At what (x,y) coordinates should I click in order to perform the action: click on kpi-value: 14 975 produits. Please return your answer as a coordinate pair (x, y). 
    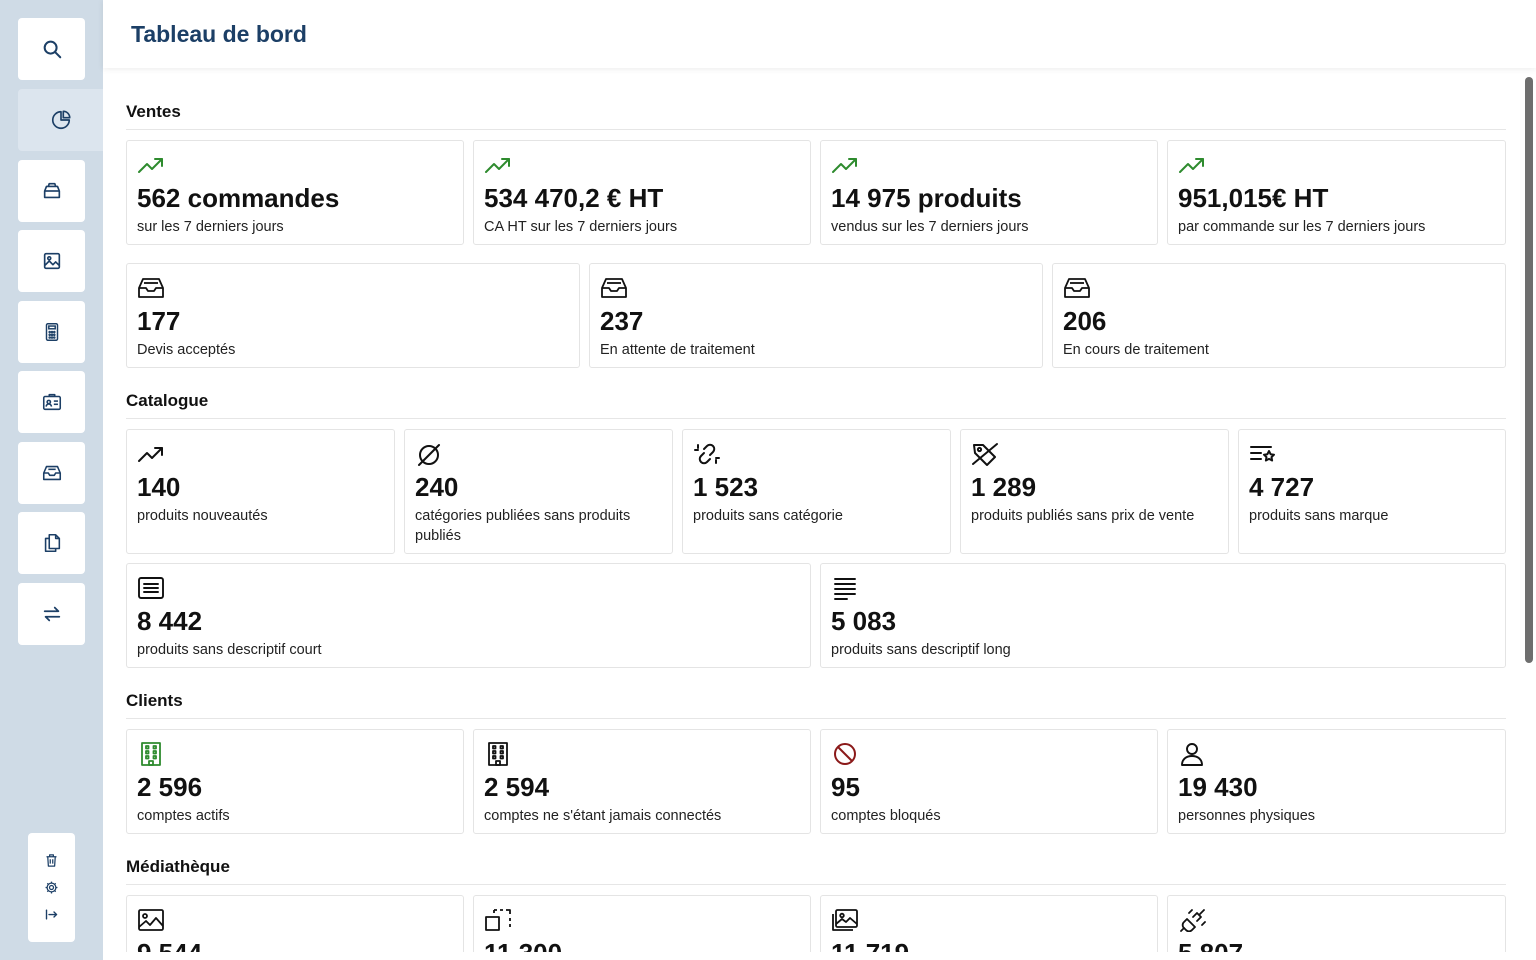
    Looking at the image, I should click on (926, 198).